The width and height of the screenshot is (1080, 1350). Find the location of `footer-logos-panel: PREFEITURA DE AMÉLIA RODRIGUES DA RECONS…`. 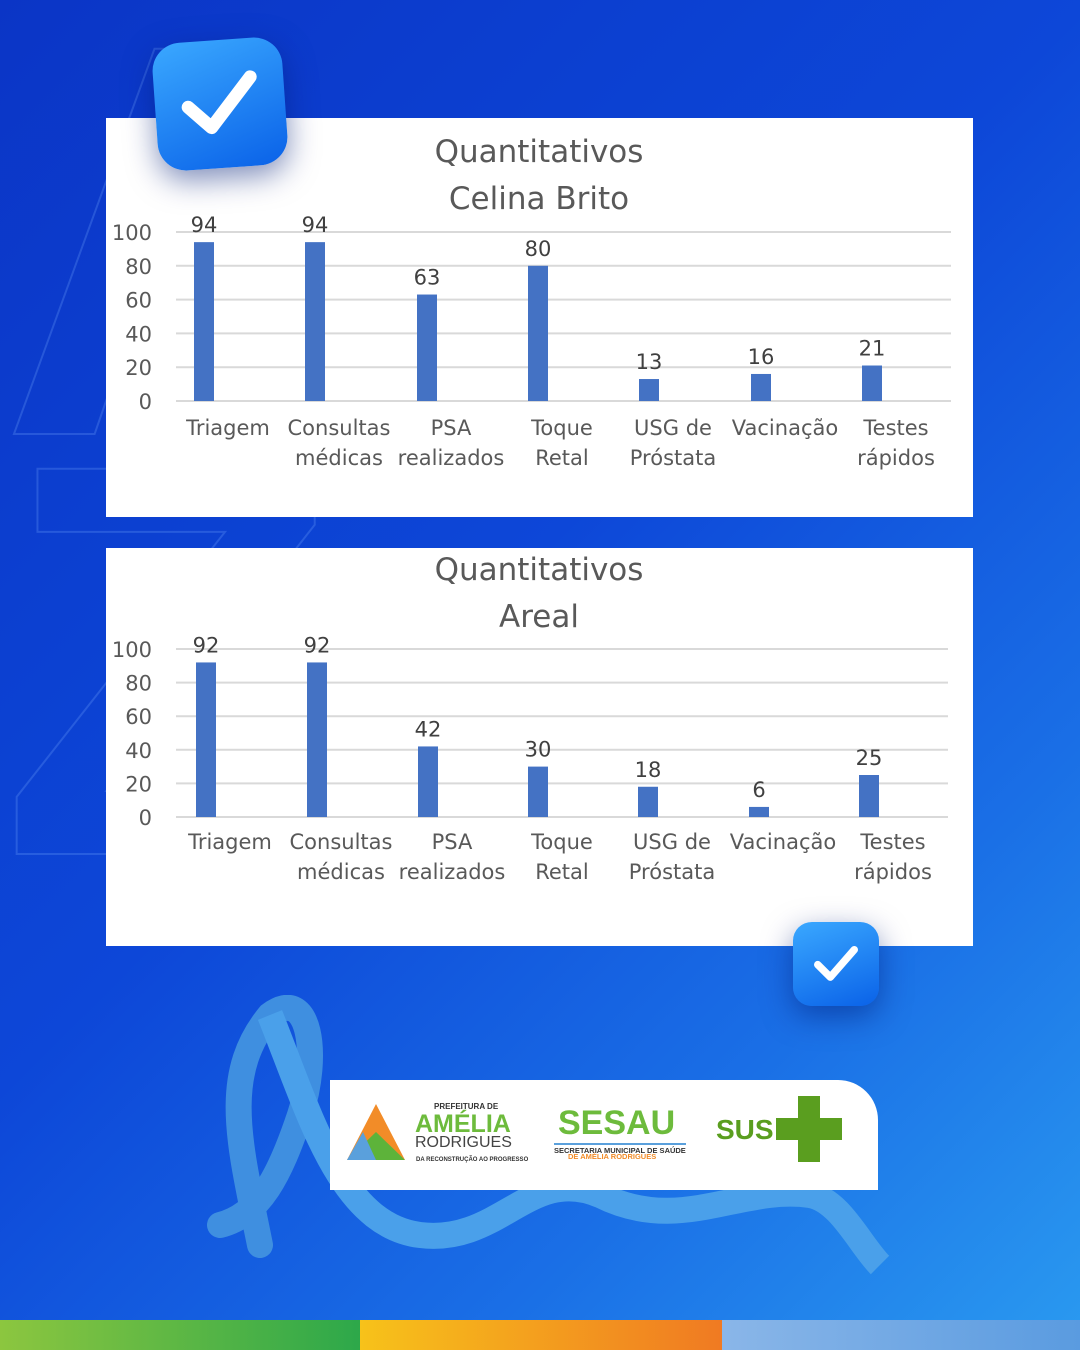

footer-logos-panel: PREFEITURA DE AMÉLIA RODRIGUES DA RECONS… is located at coordinates (604, 1135).